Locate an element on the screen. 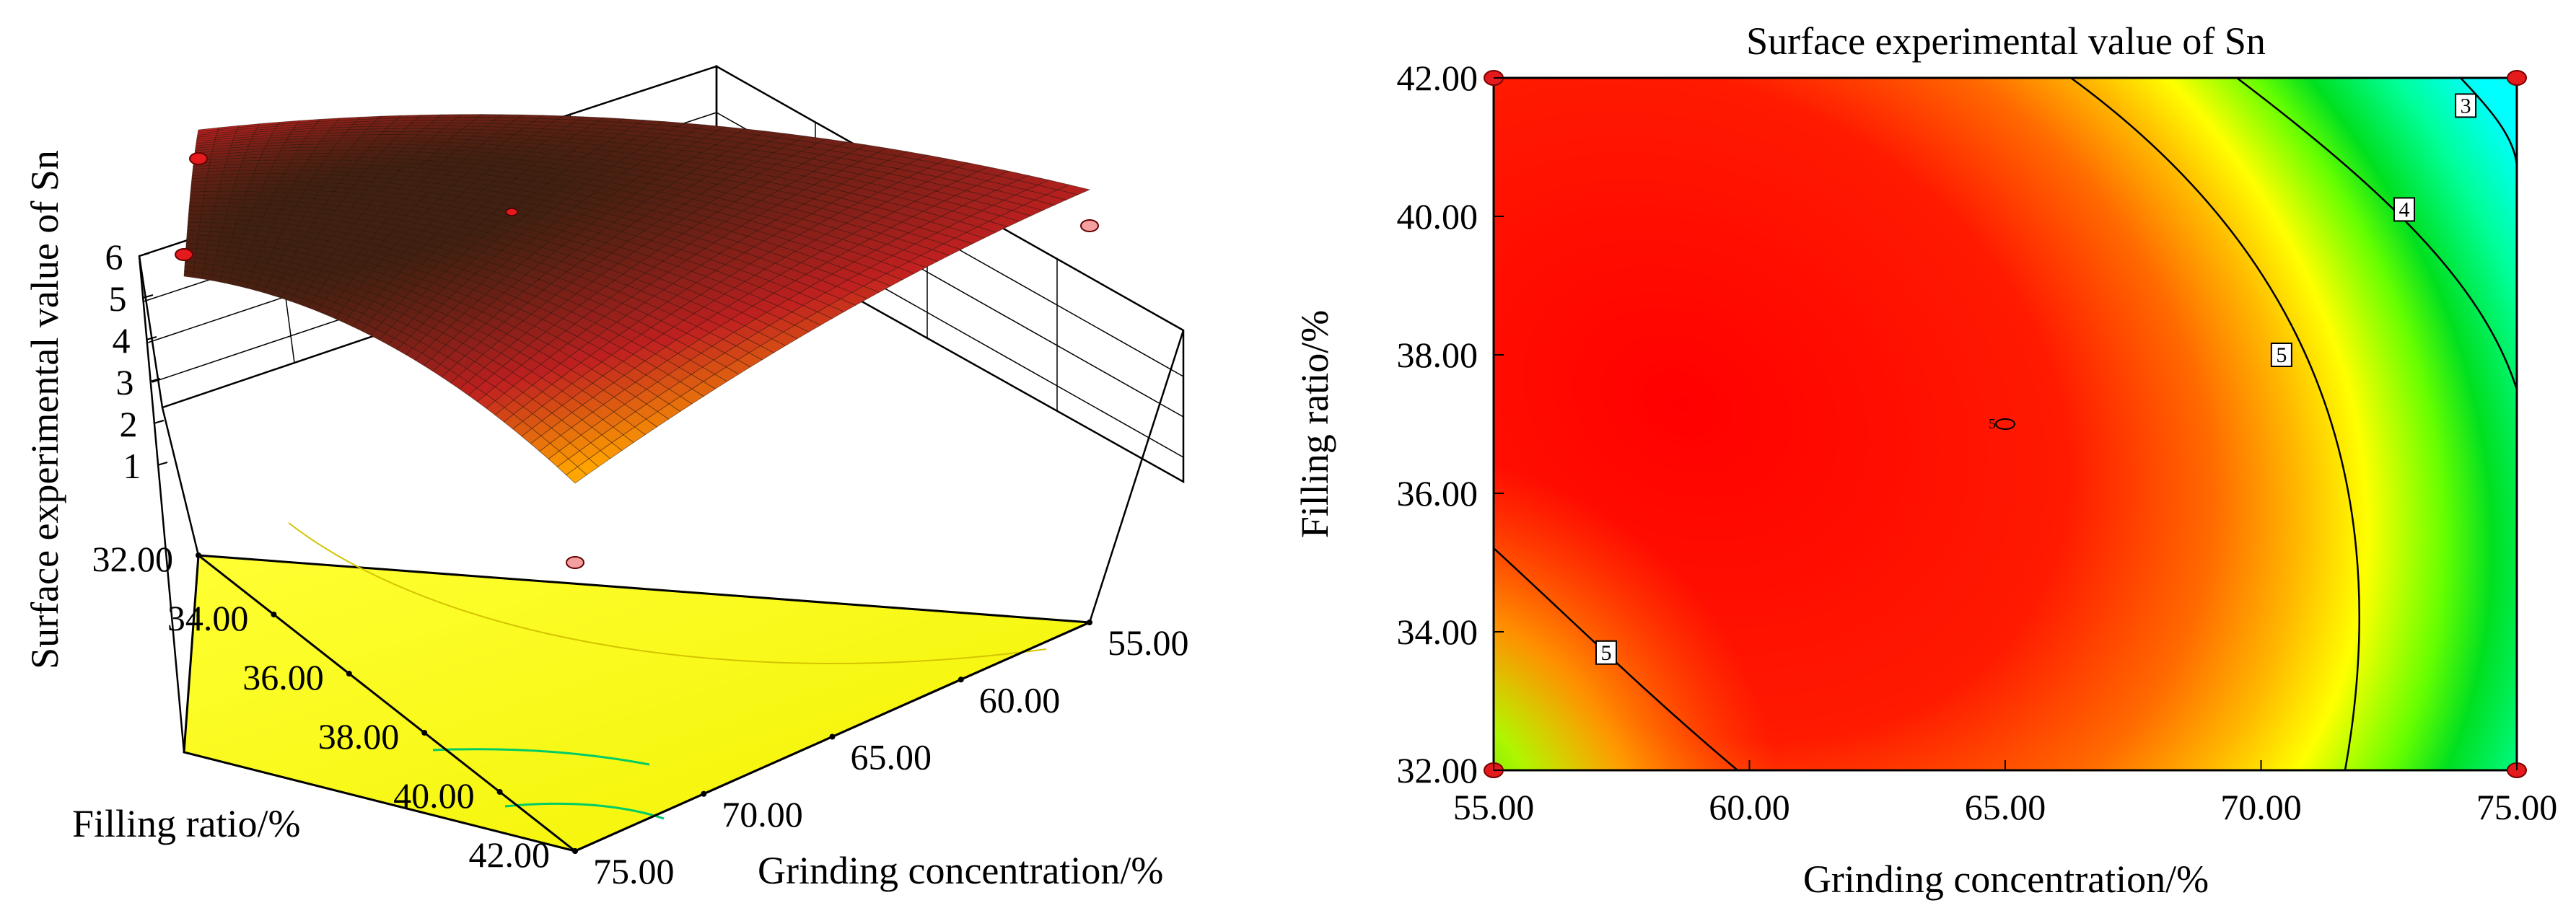 This screenshot has width=2576, height=921. contour-title: Surface experimental value of Sn is located at coordinates (2006, 41).